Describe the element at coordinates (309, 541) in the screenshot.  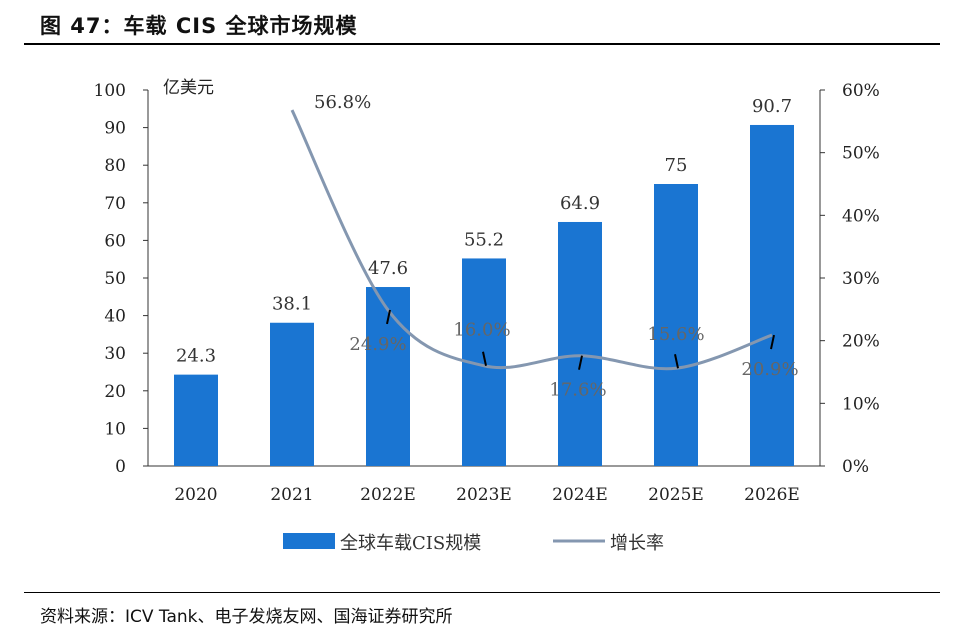
I see `legend-bar-swatch` at that location.